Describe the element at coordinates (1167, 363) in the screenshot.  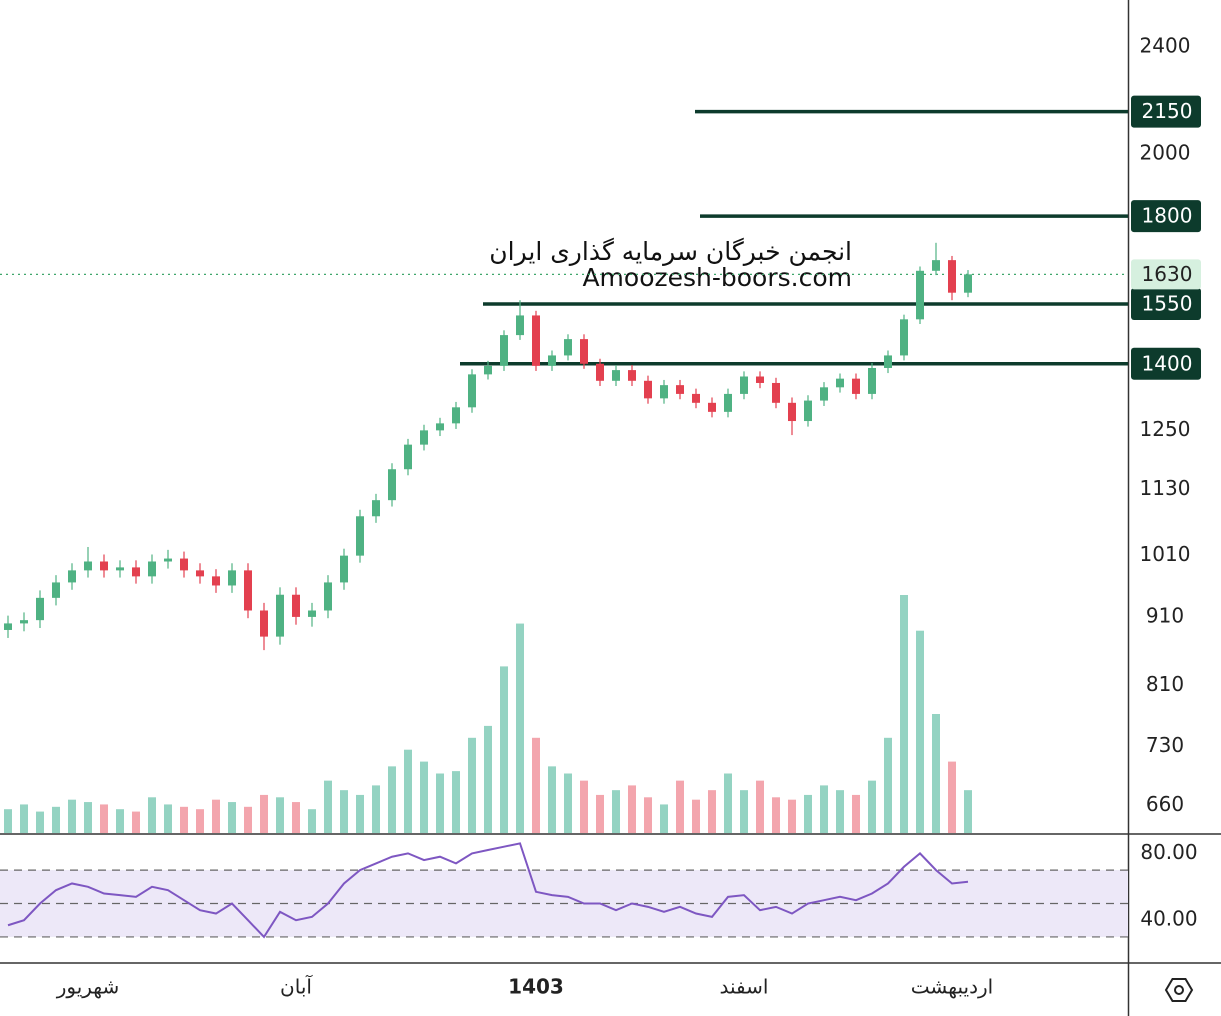
I see `level-label: 1400` at that location.